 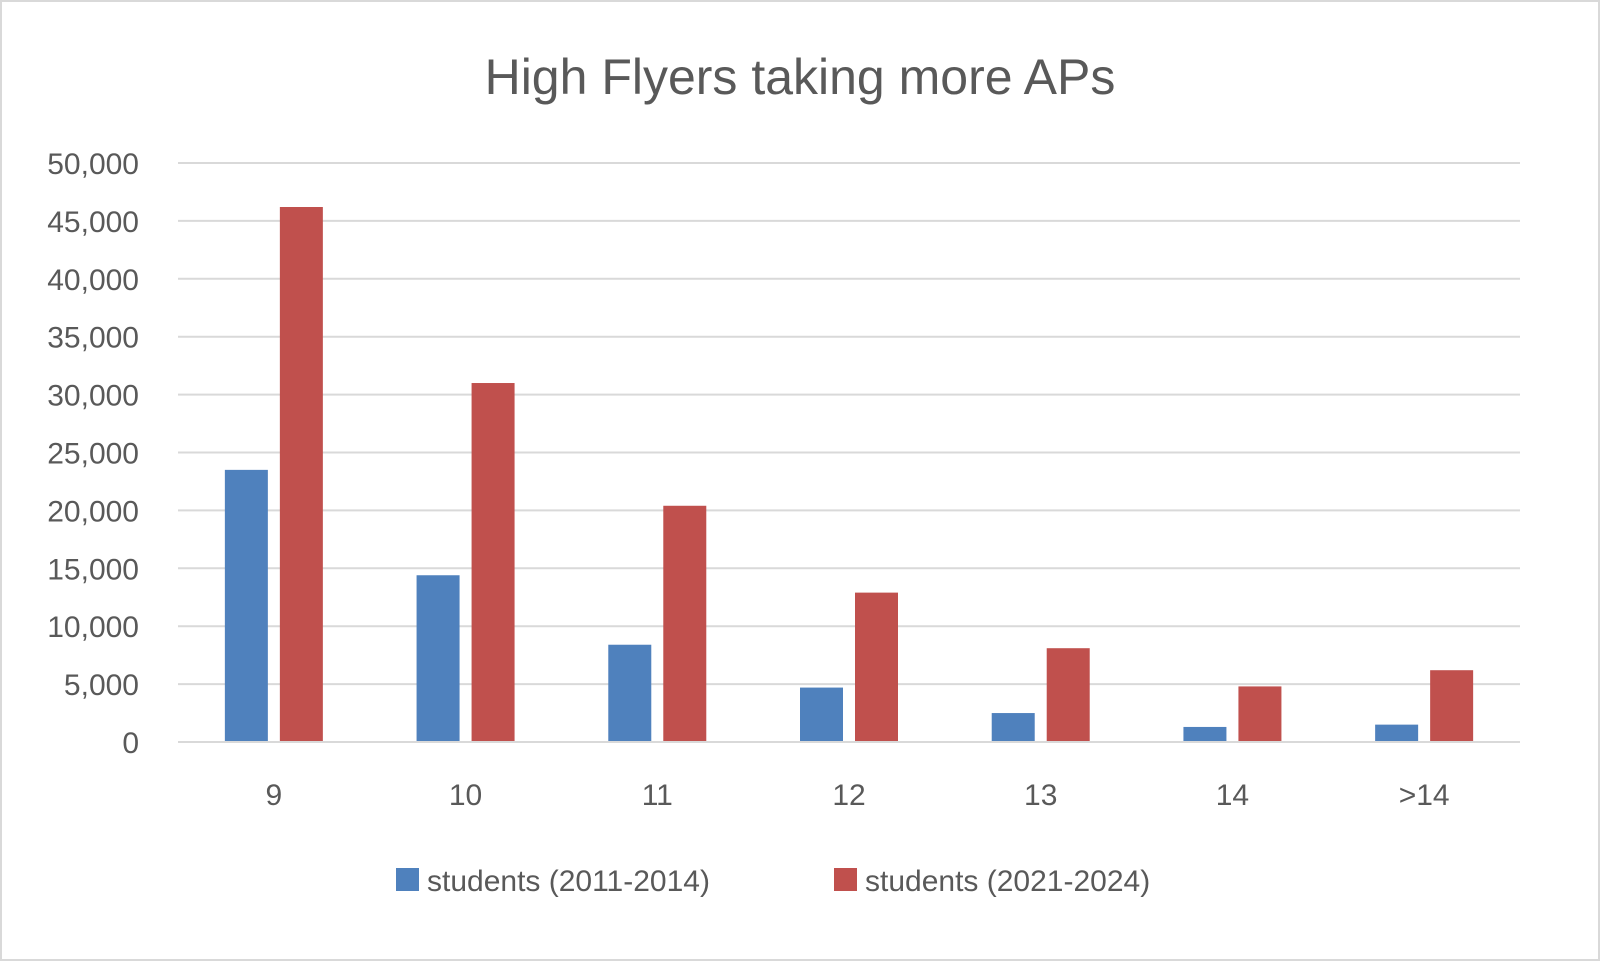 I want to click on x-tick-label: 9, so click(x=274, y=795).